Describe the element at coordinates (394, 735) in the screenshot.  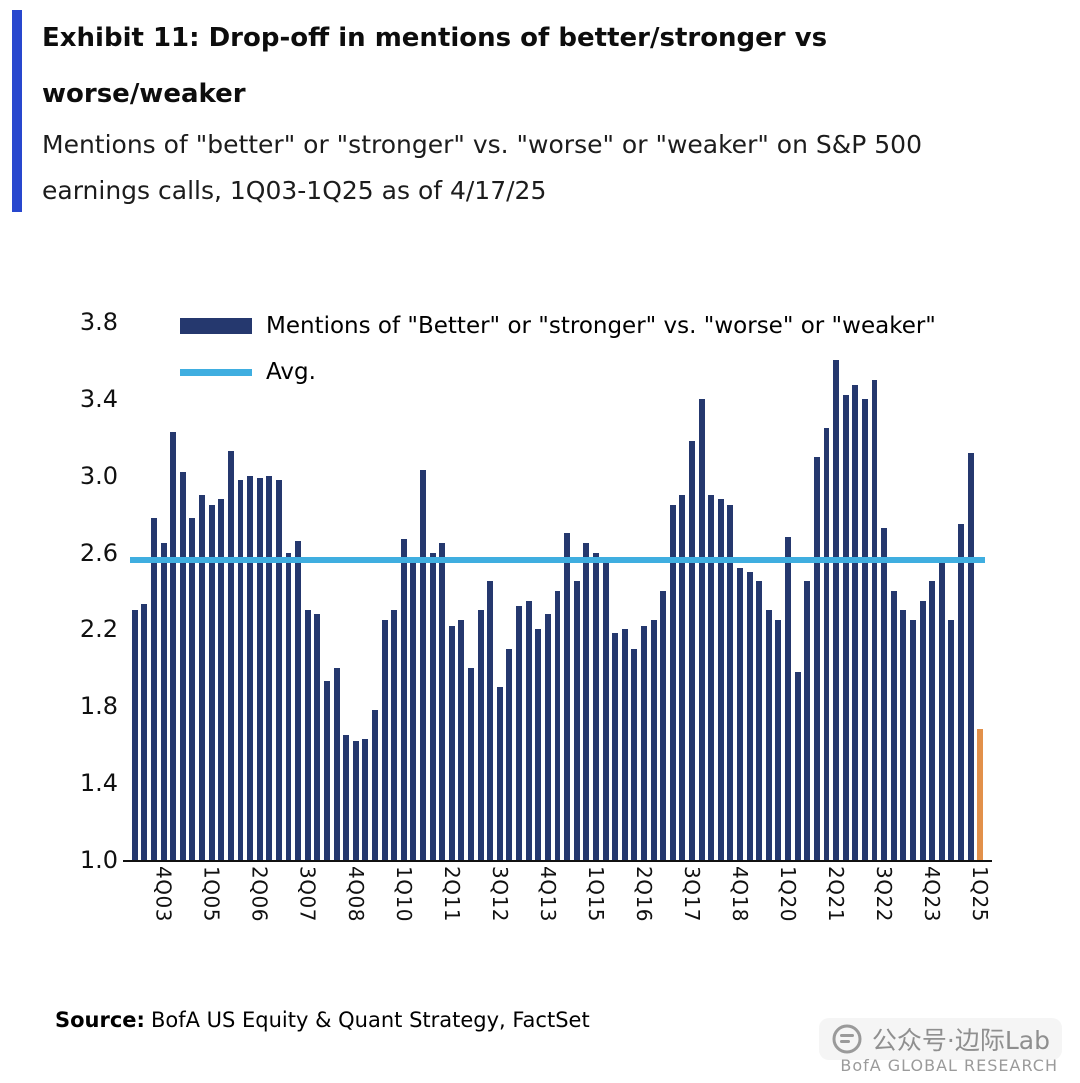
I see `bar-4Q09` at that location.